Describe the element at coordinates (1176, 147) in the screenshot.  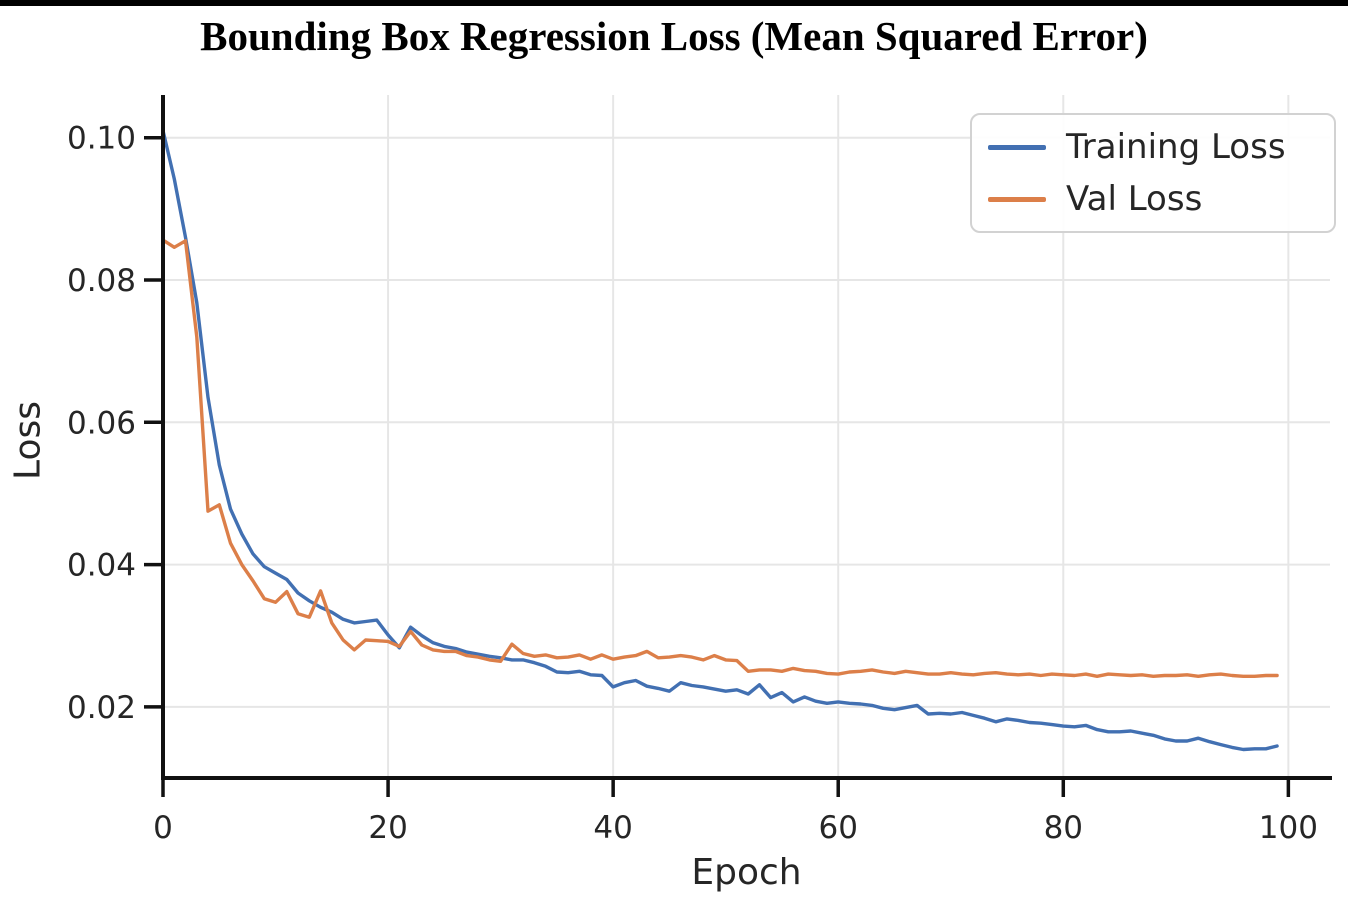
I see `legend-label: Training Loss` at that location.